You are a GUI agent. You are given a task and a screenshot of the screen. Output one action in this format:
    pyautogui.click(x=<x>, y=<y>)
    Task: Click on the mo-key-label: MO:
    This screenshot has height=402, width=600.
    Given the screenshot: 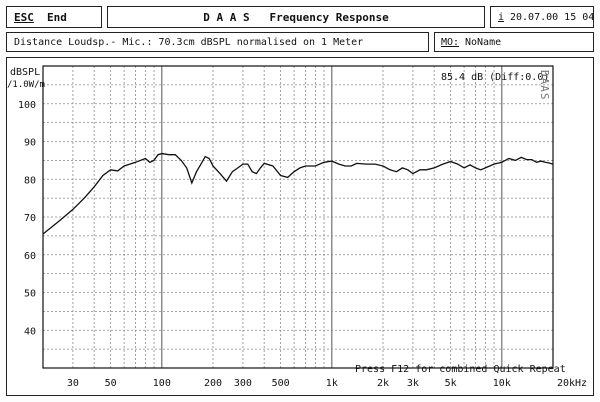 What is the action you would take?
    pyautogui.click(x=450, y=42)
    